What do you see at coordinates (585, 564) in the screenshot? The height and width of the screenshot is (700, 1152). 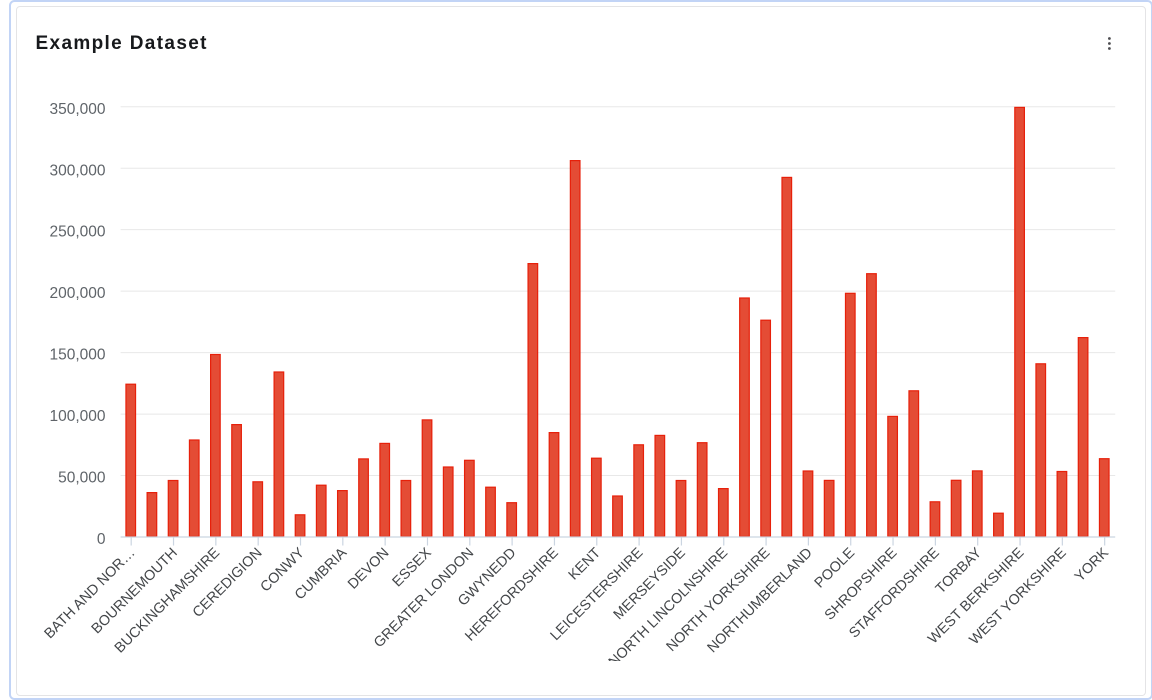 I see `svg-text: KENT` at bounding box center [585, 564].